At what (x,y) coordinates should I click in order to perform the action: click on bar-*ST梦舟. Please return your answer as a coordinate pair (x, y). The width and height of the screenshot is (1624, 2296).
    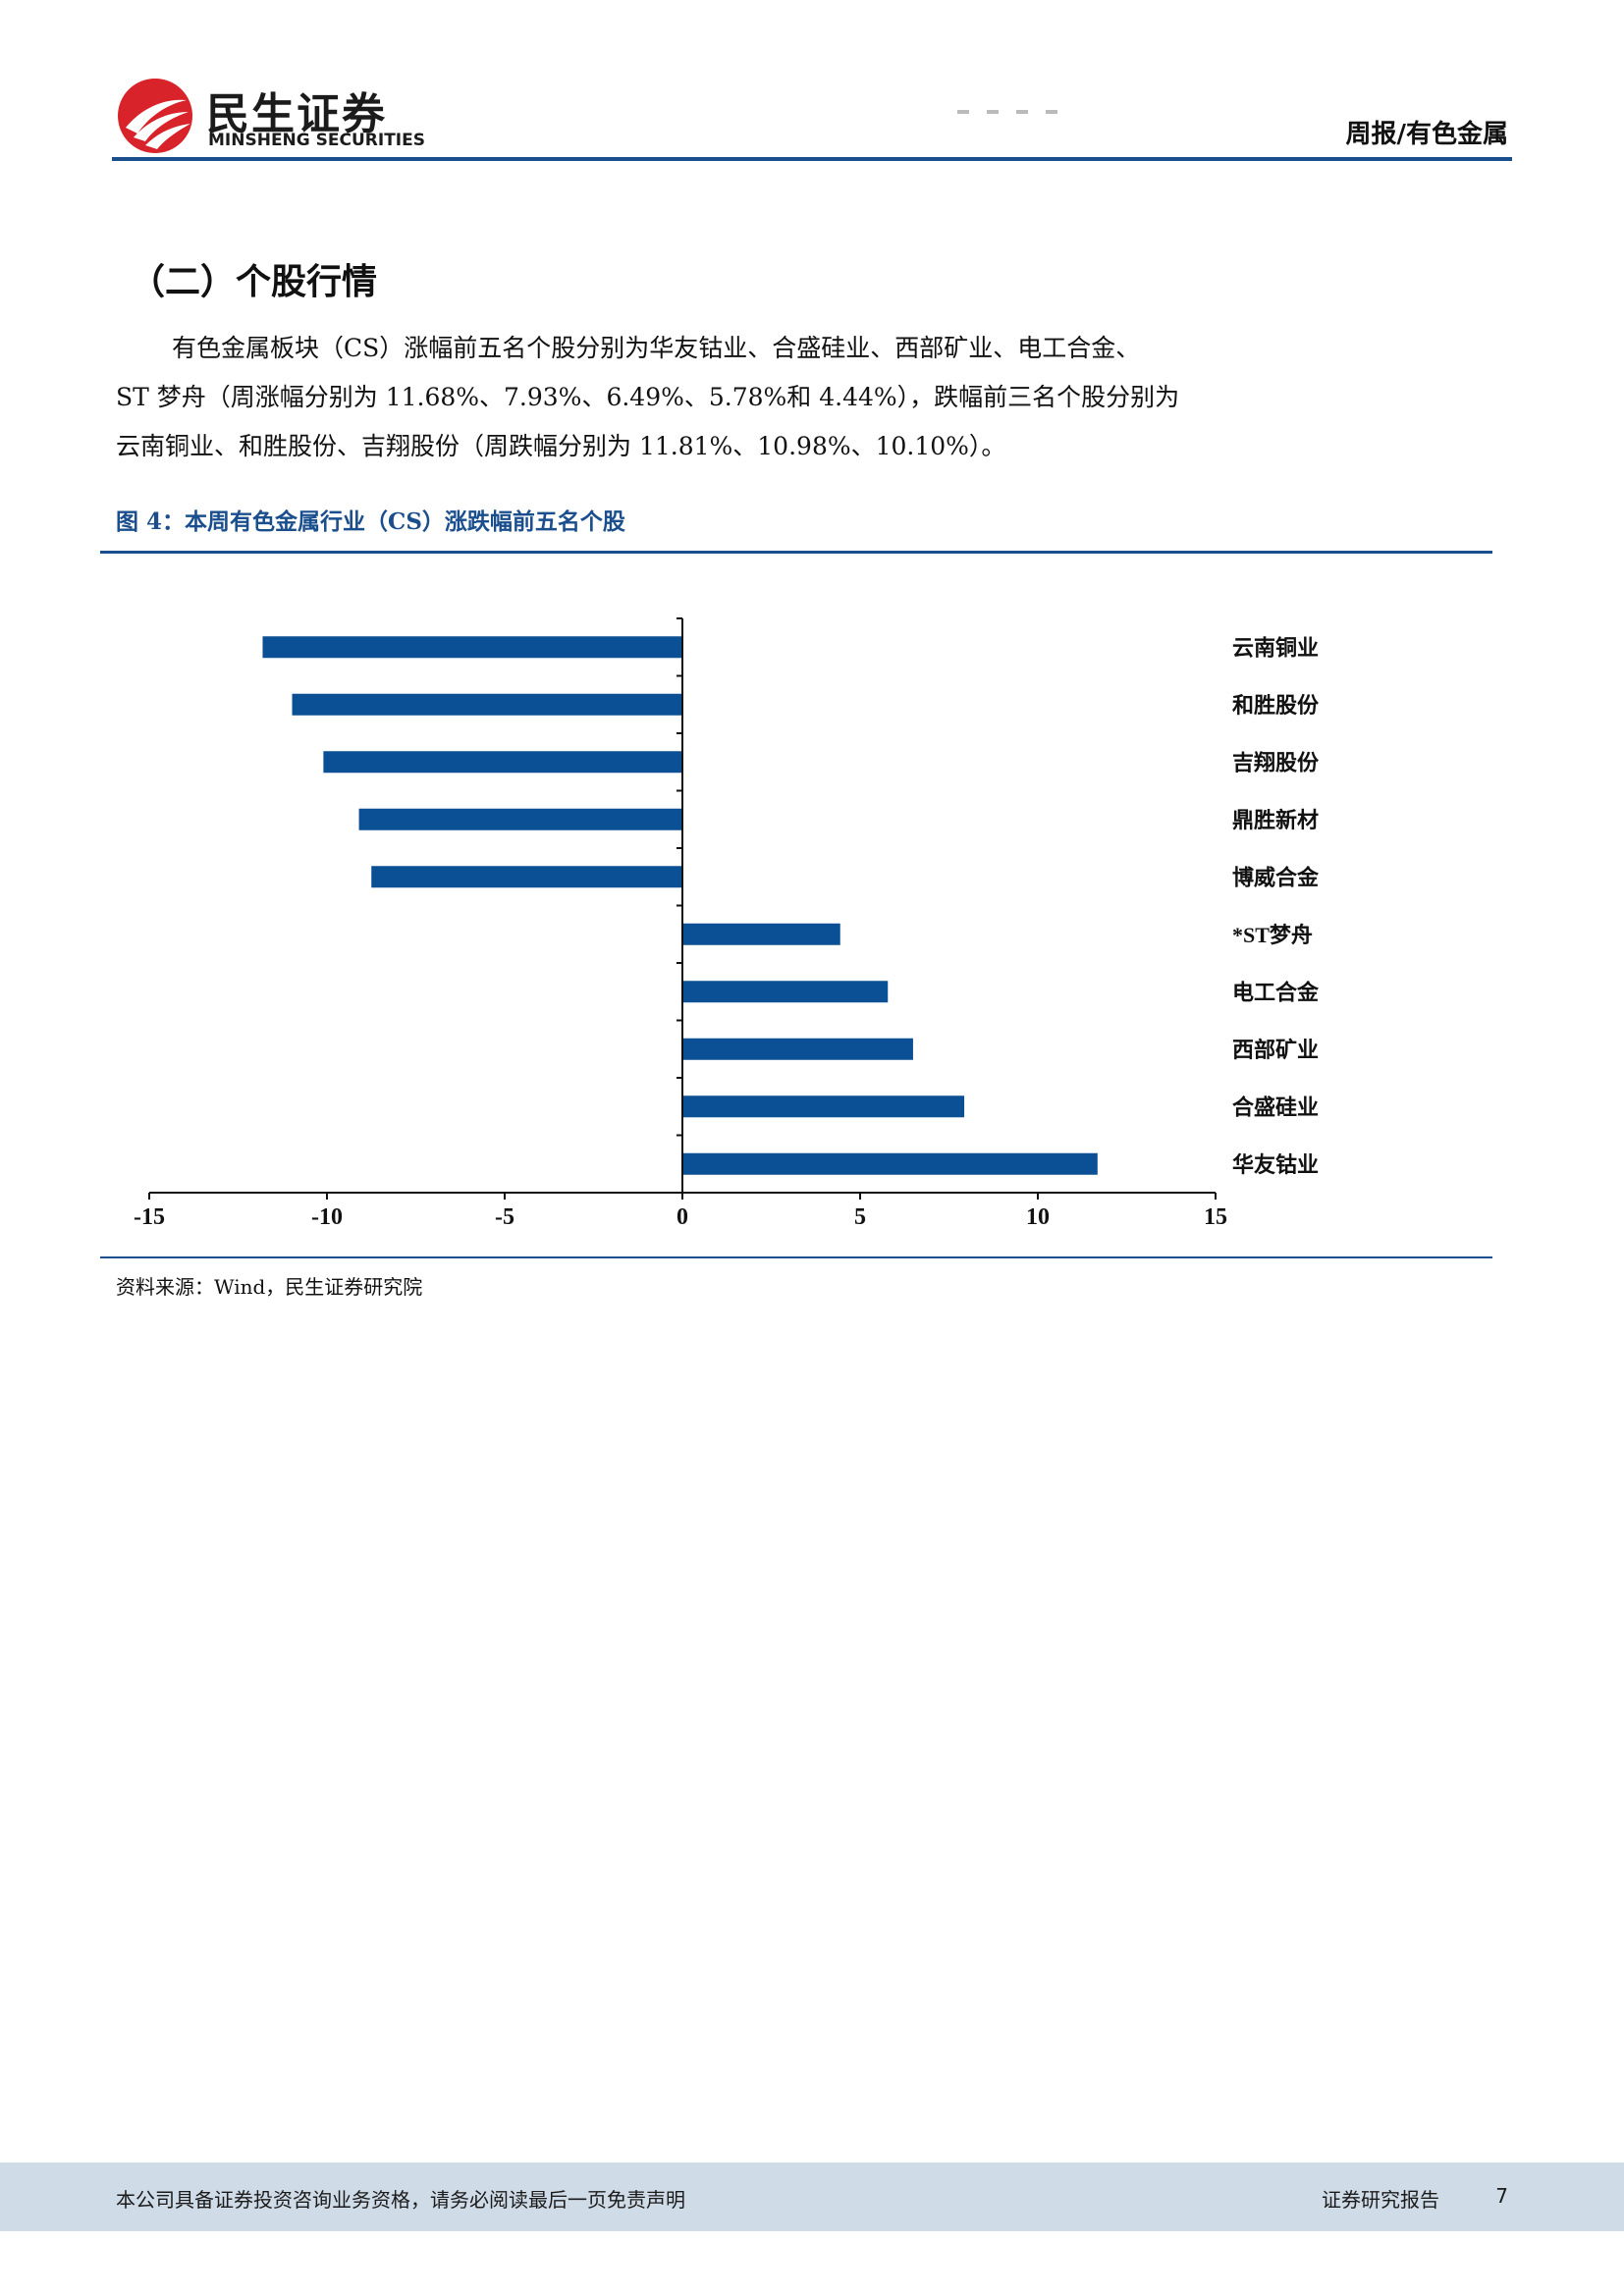
    Looking at the image, I should click on (761, 934).